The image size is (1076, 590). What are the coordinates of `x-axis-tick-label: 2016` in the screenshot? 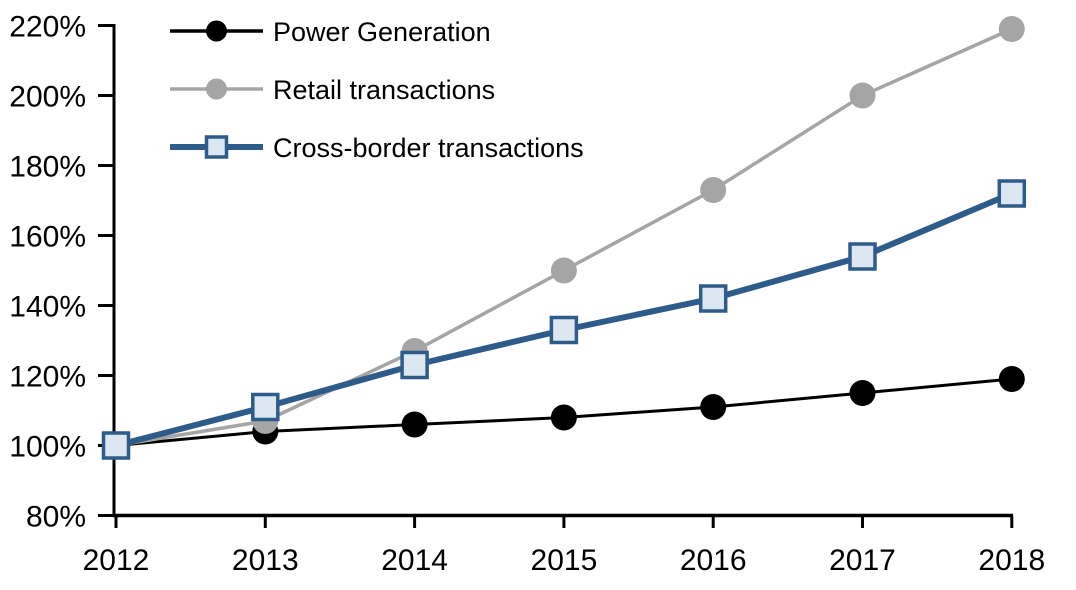 It's located at (713, 560).